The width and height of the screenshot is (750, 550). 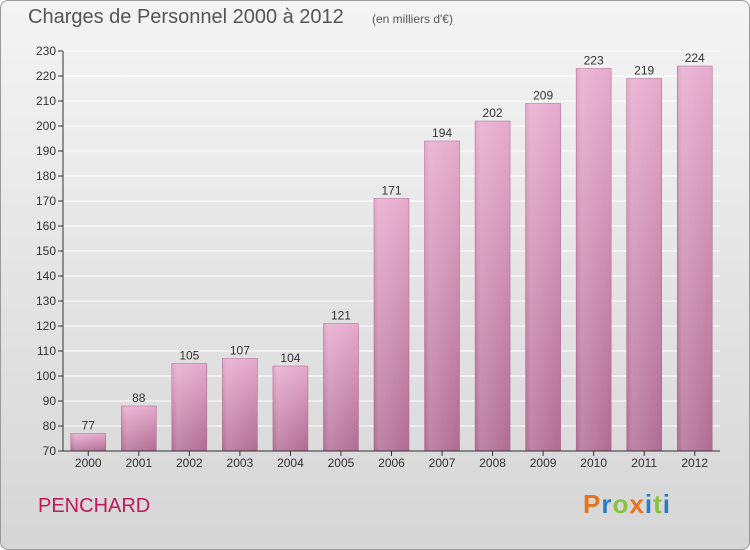 What do you see at coordinates (46, 226) in the screenshot?
I see `y-tick-label: 160` at bounding box center [46, 226].